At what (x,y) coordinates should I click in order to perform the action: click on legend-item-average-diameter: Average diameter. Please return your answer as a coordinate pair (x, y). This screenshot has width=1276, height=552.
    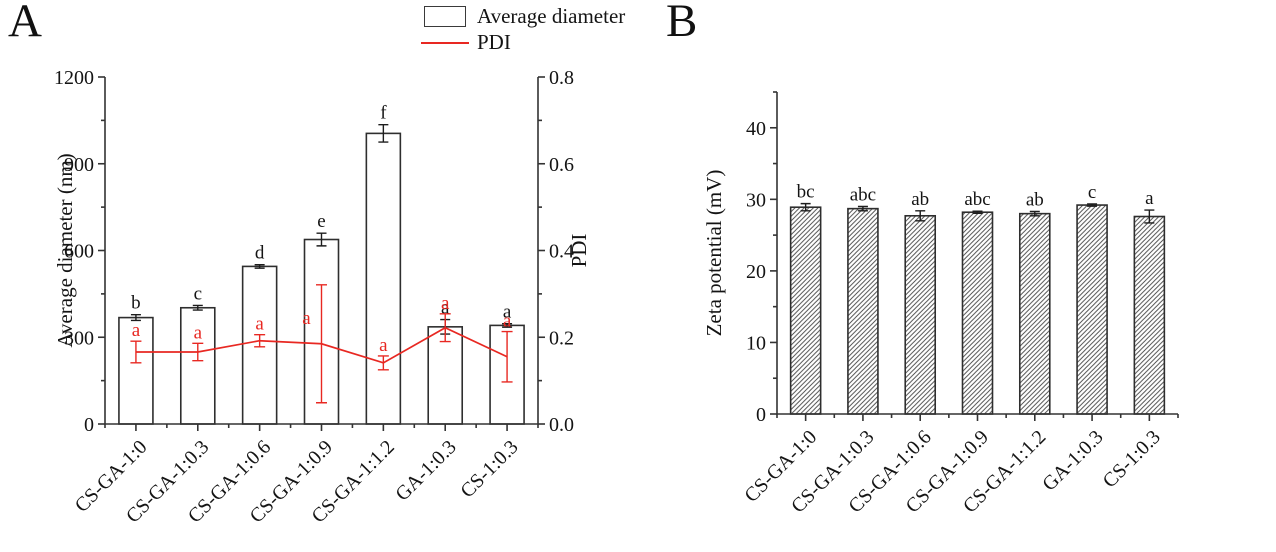
    Looking at the image, I should click on (522, 16).